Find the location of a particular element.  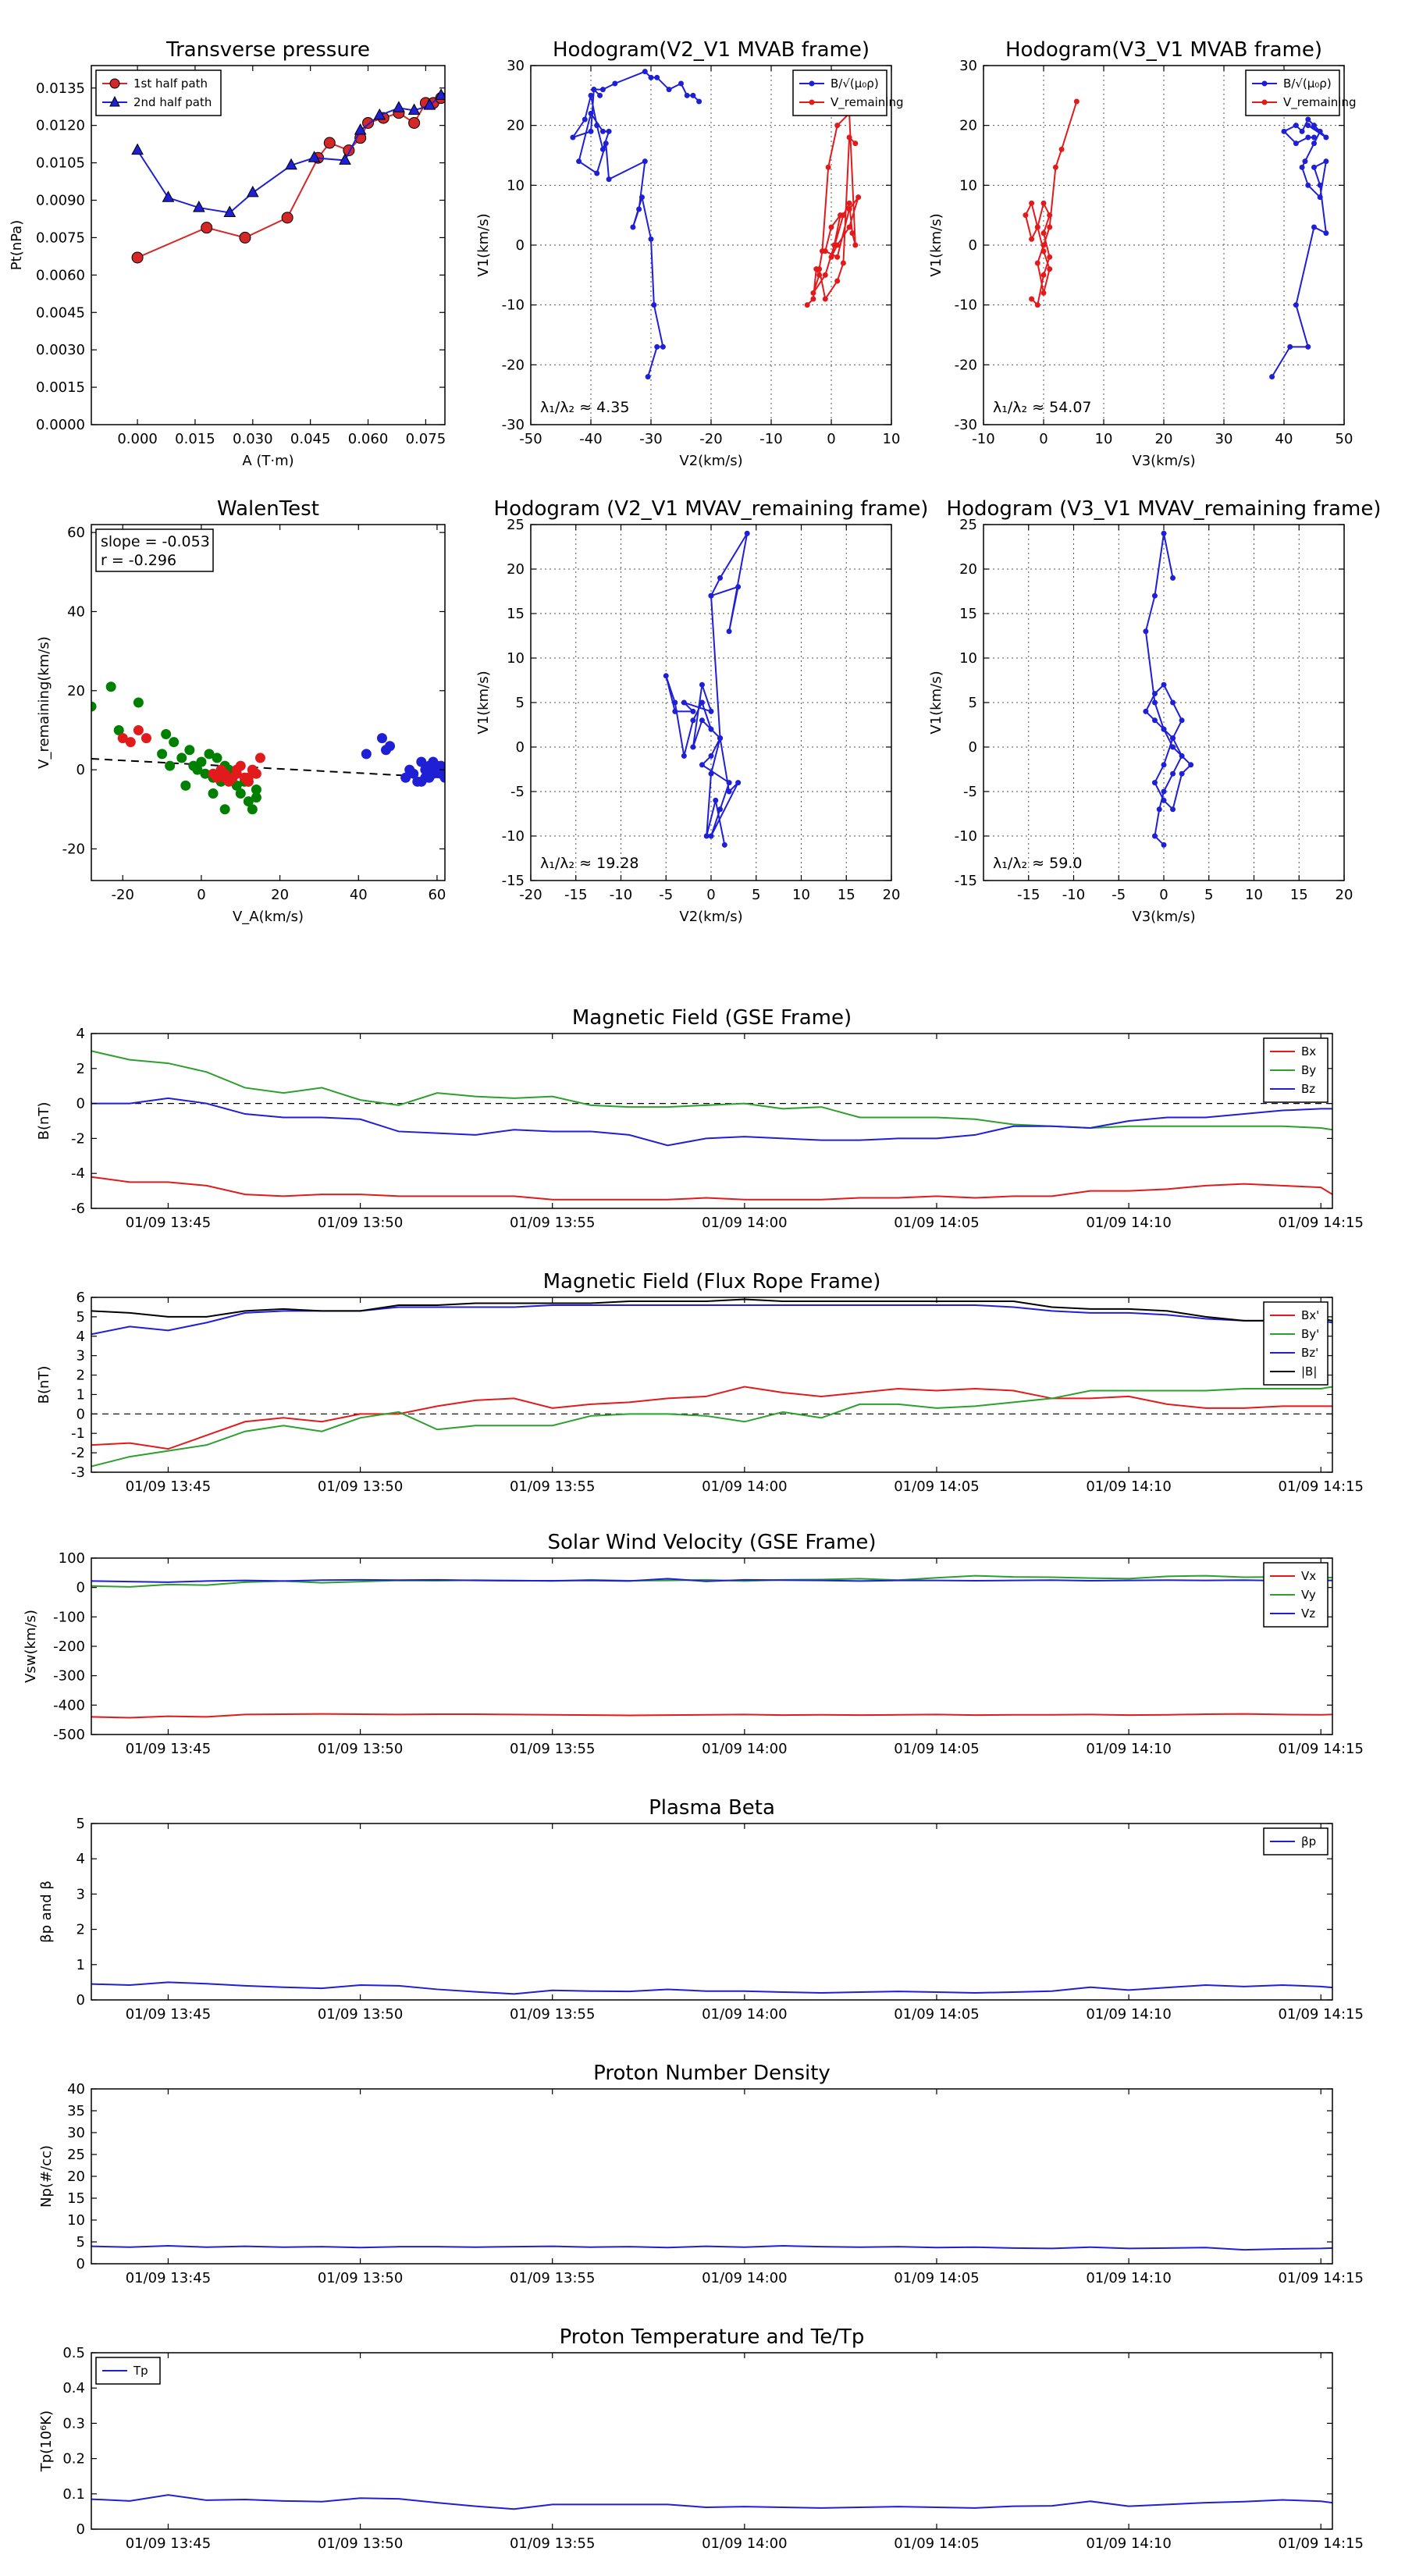

y-tick-label: -10 is located at coordinates (966, 836).